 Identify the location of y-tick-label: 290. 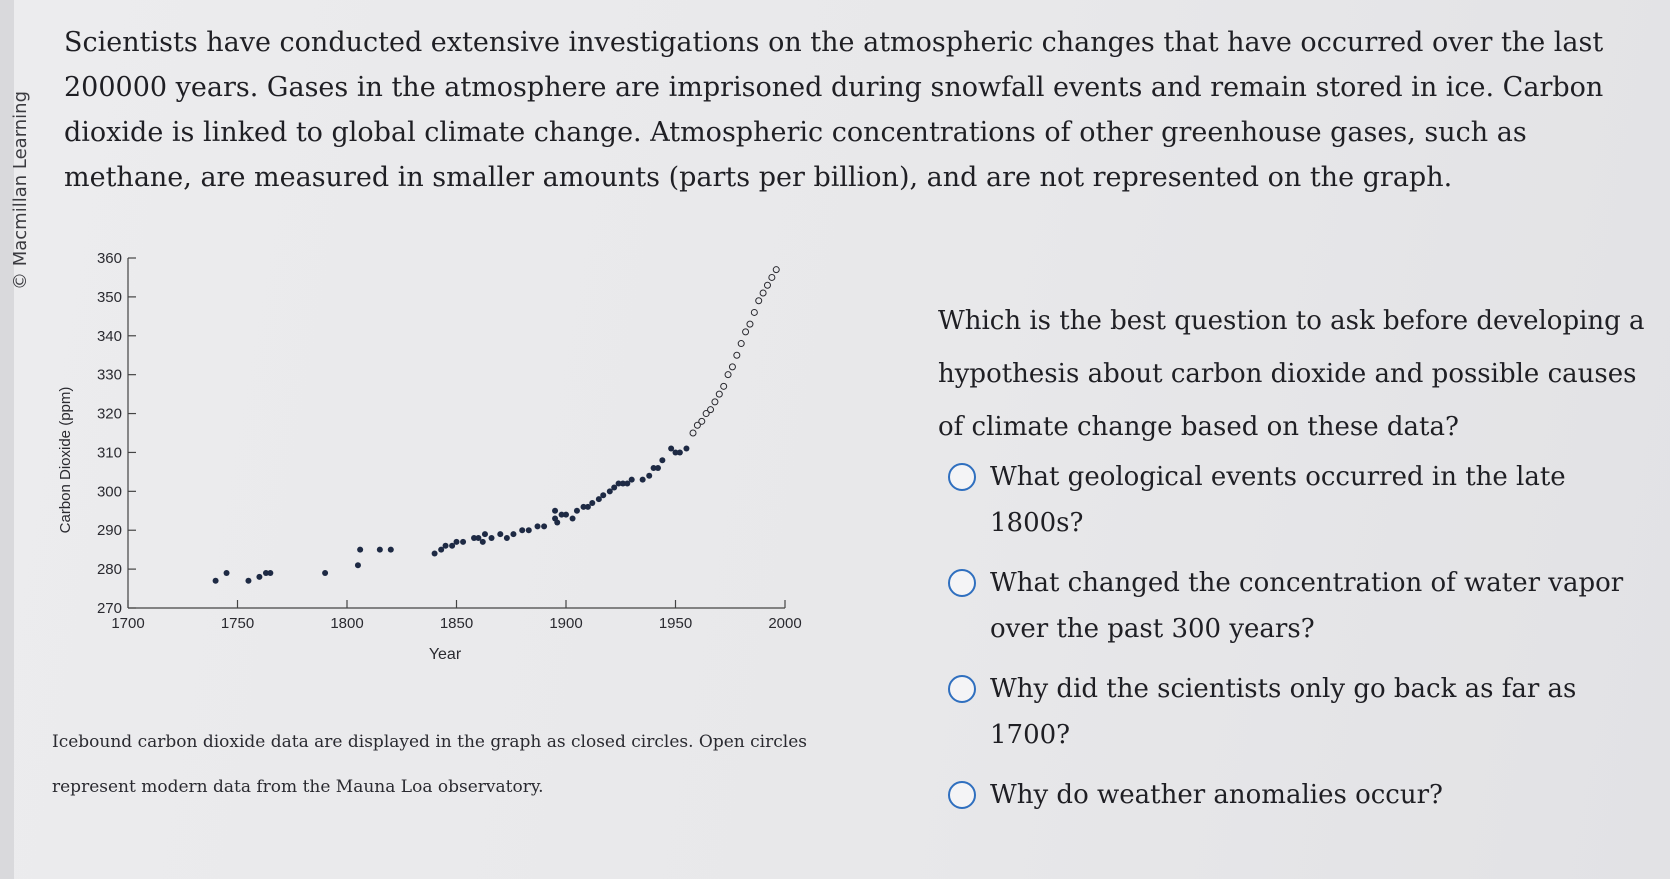
(109, 530).